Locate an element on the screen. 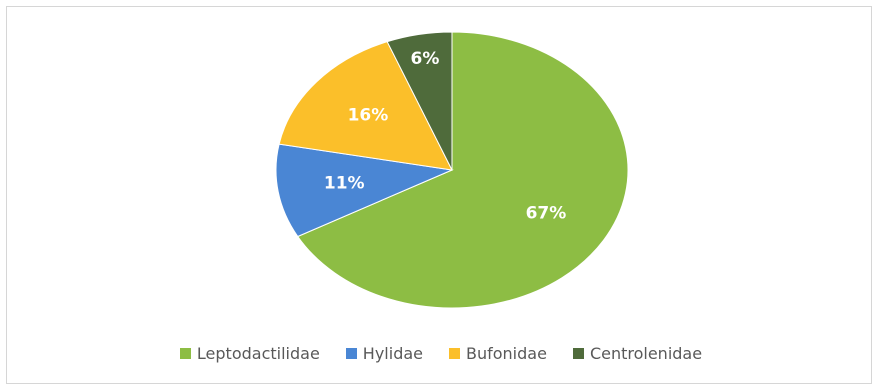  data-label-centrolenidae: 6% is located at coordinates (425, 59).